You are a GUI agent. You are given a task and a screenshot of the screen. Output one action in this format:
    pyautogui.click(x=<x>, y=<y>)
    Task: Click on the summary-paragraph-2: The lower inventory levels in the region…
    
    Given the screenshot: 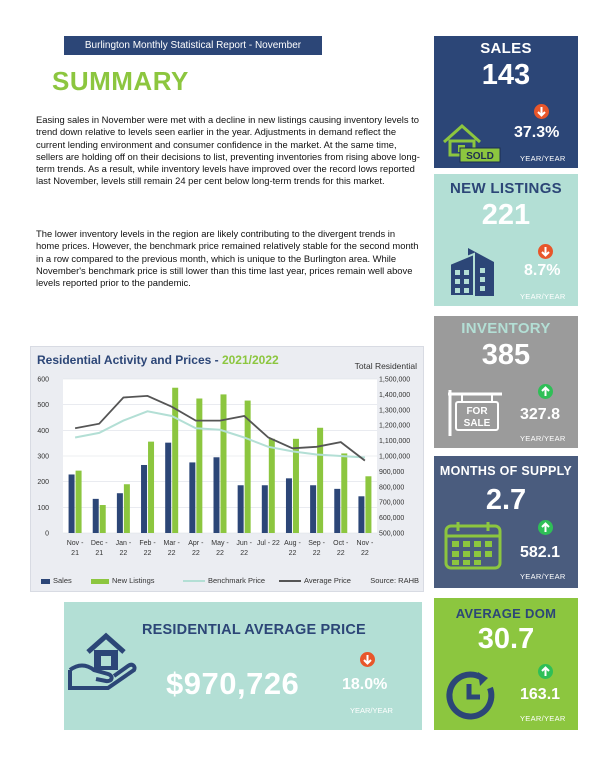 What is the action you would take?
    pyautogui.click(x=227, y=258)
    